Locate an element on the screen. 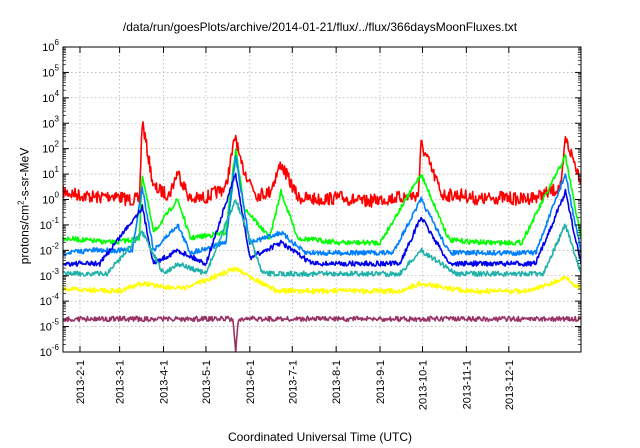  x-tick-label: 2013-6-1 is located at coordinates (251, 382).